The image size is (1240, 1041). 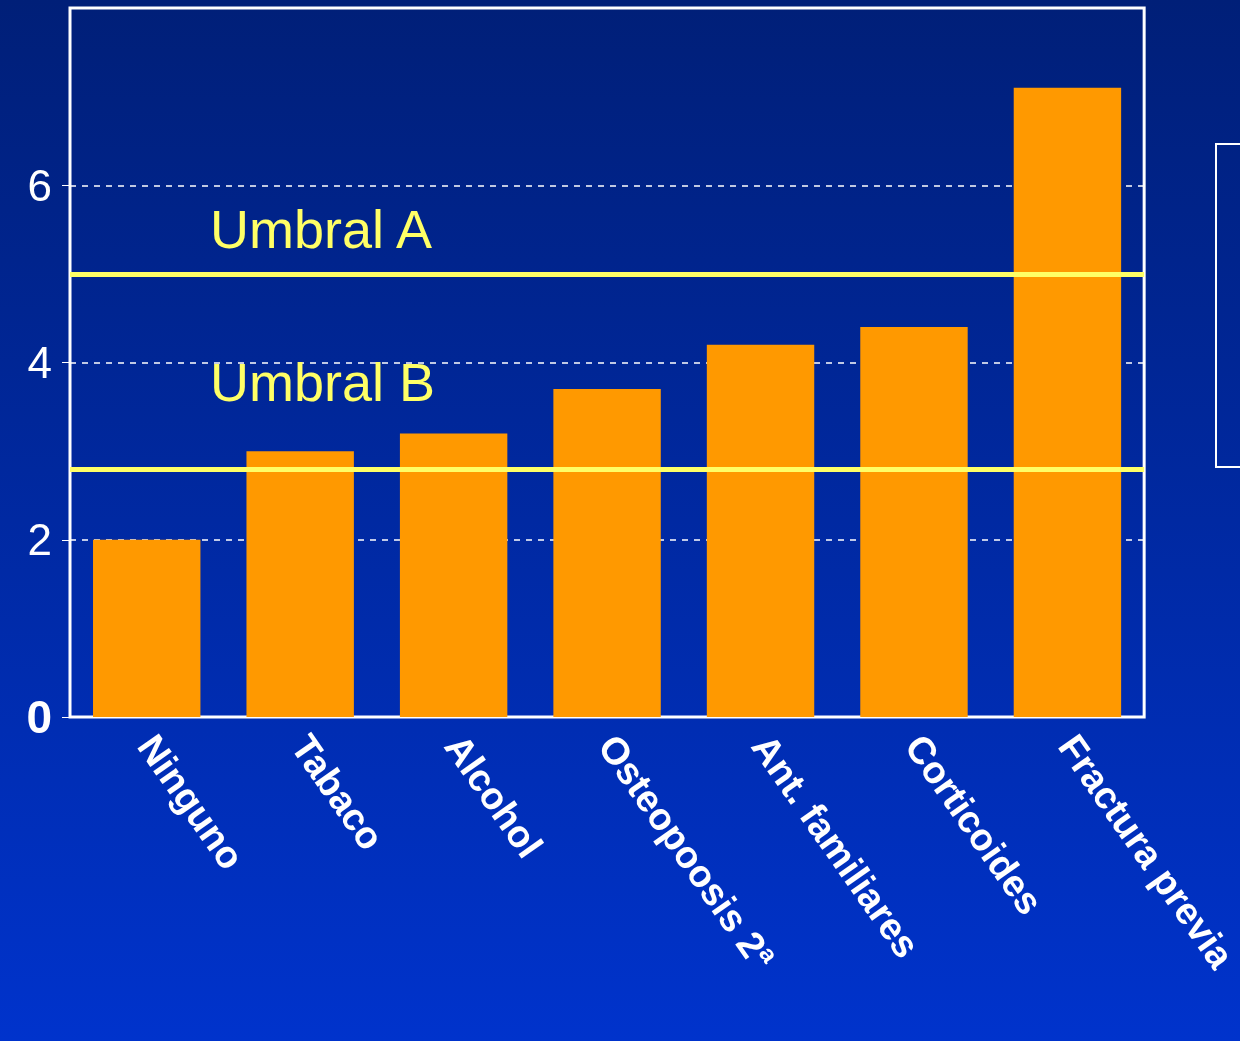 What do you see at coordinates (321, 228) in the screenshot?
I see `ref-line-label: Umbral A` at bounding box center [321, 228].